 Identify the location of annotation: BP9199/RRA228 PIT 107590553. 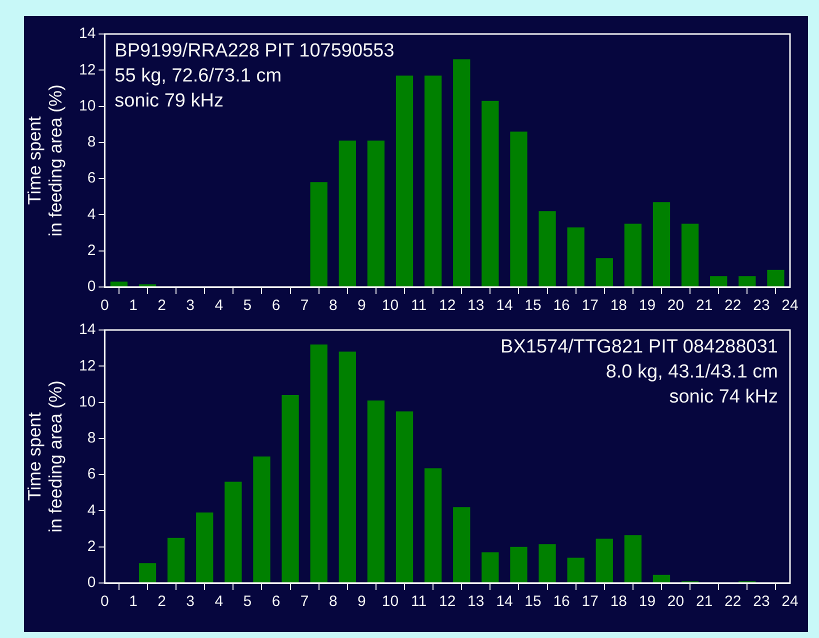
(254, 51).